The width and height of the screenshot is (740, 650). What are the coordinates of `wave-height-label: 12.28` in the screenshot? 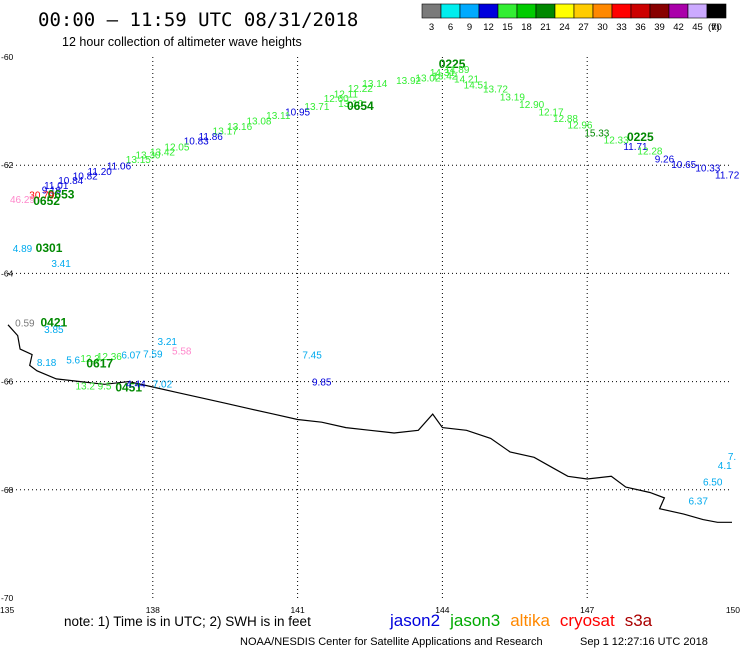 It's located at (649, 151).